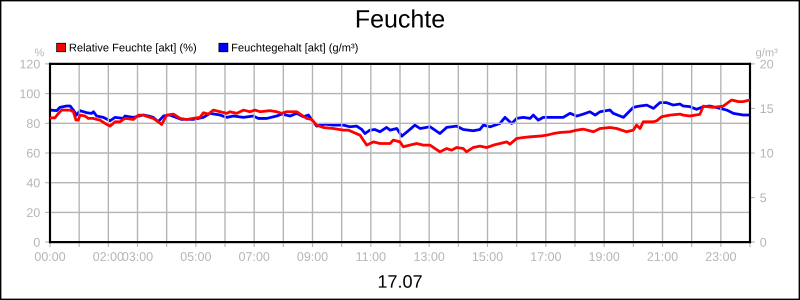 The height and width of the screenshot is (300, 800). I want to click on y2-tick-label: 5, so click(763, 197).